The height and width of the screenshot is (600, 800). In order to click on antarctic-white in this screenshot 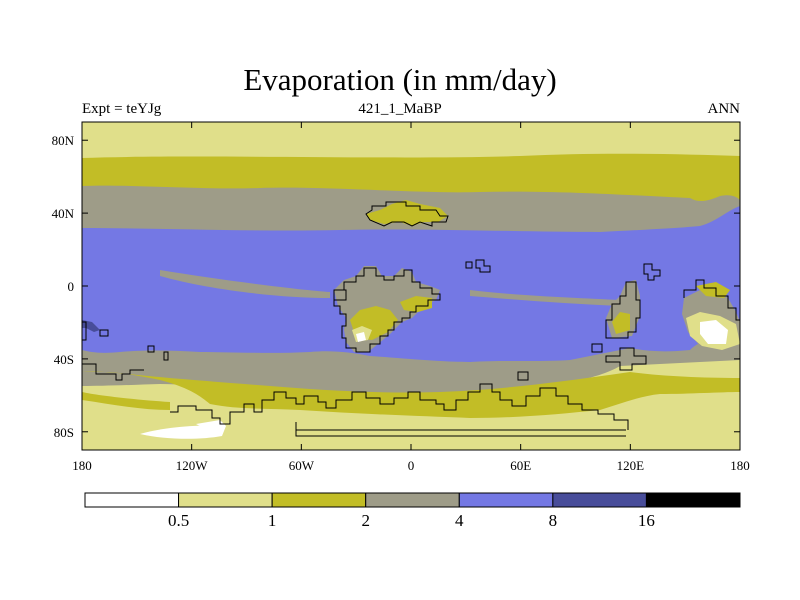, I will do `click(183, 432)`.